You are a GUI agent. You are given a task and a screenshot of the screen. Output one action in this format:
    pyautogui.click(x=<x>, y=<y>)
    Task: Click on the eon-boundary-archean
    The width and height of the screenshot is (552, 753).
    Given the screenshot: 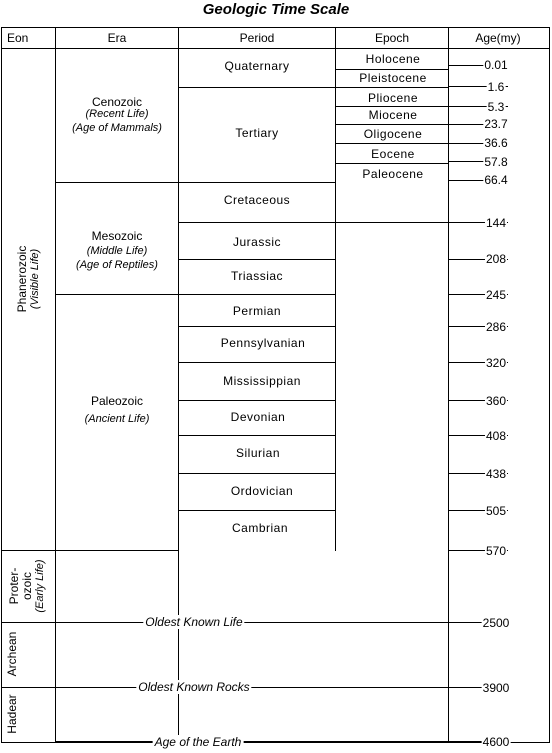 What is the action you would take?
    pyautogui.click(x=28, y=687)
    